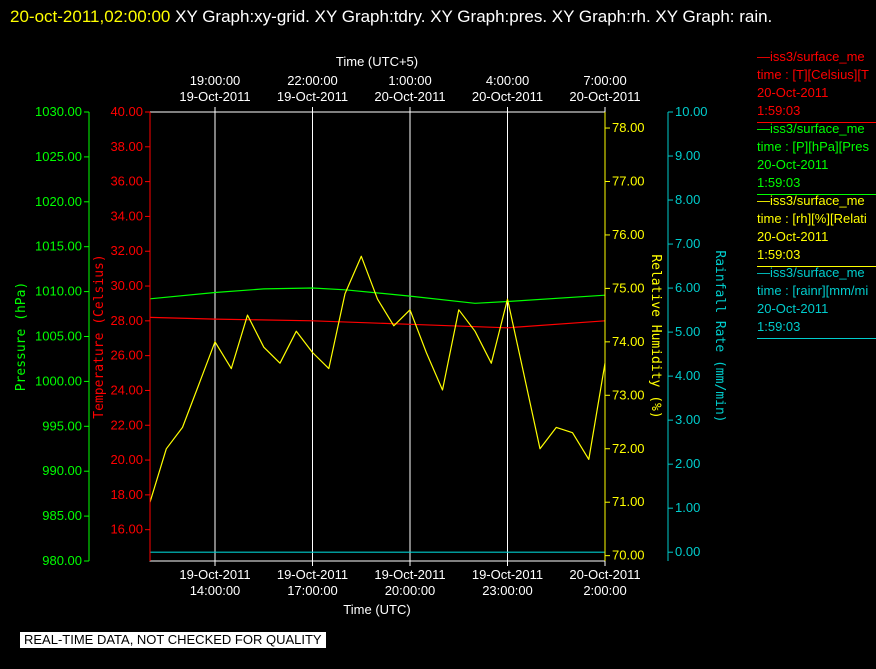  I want to click on x-tick-label-time-bottom: 20:00:00, so click(410, 590).